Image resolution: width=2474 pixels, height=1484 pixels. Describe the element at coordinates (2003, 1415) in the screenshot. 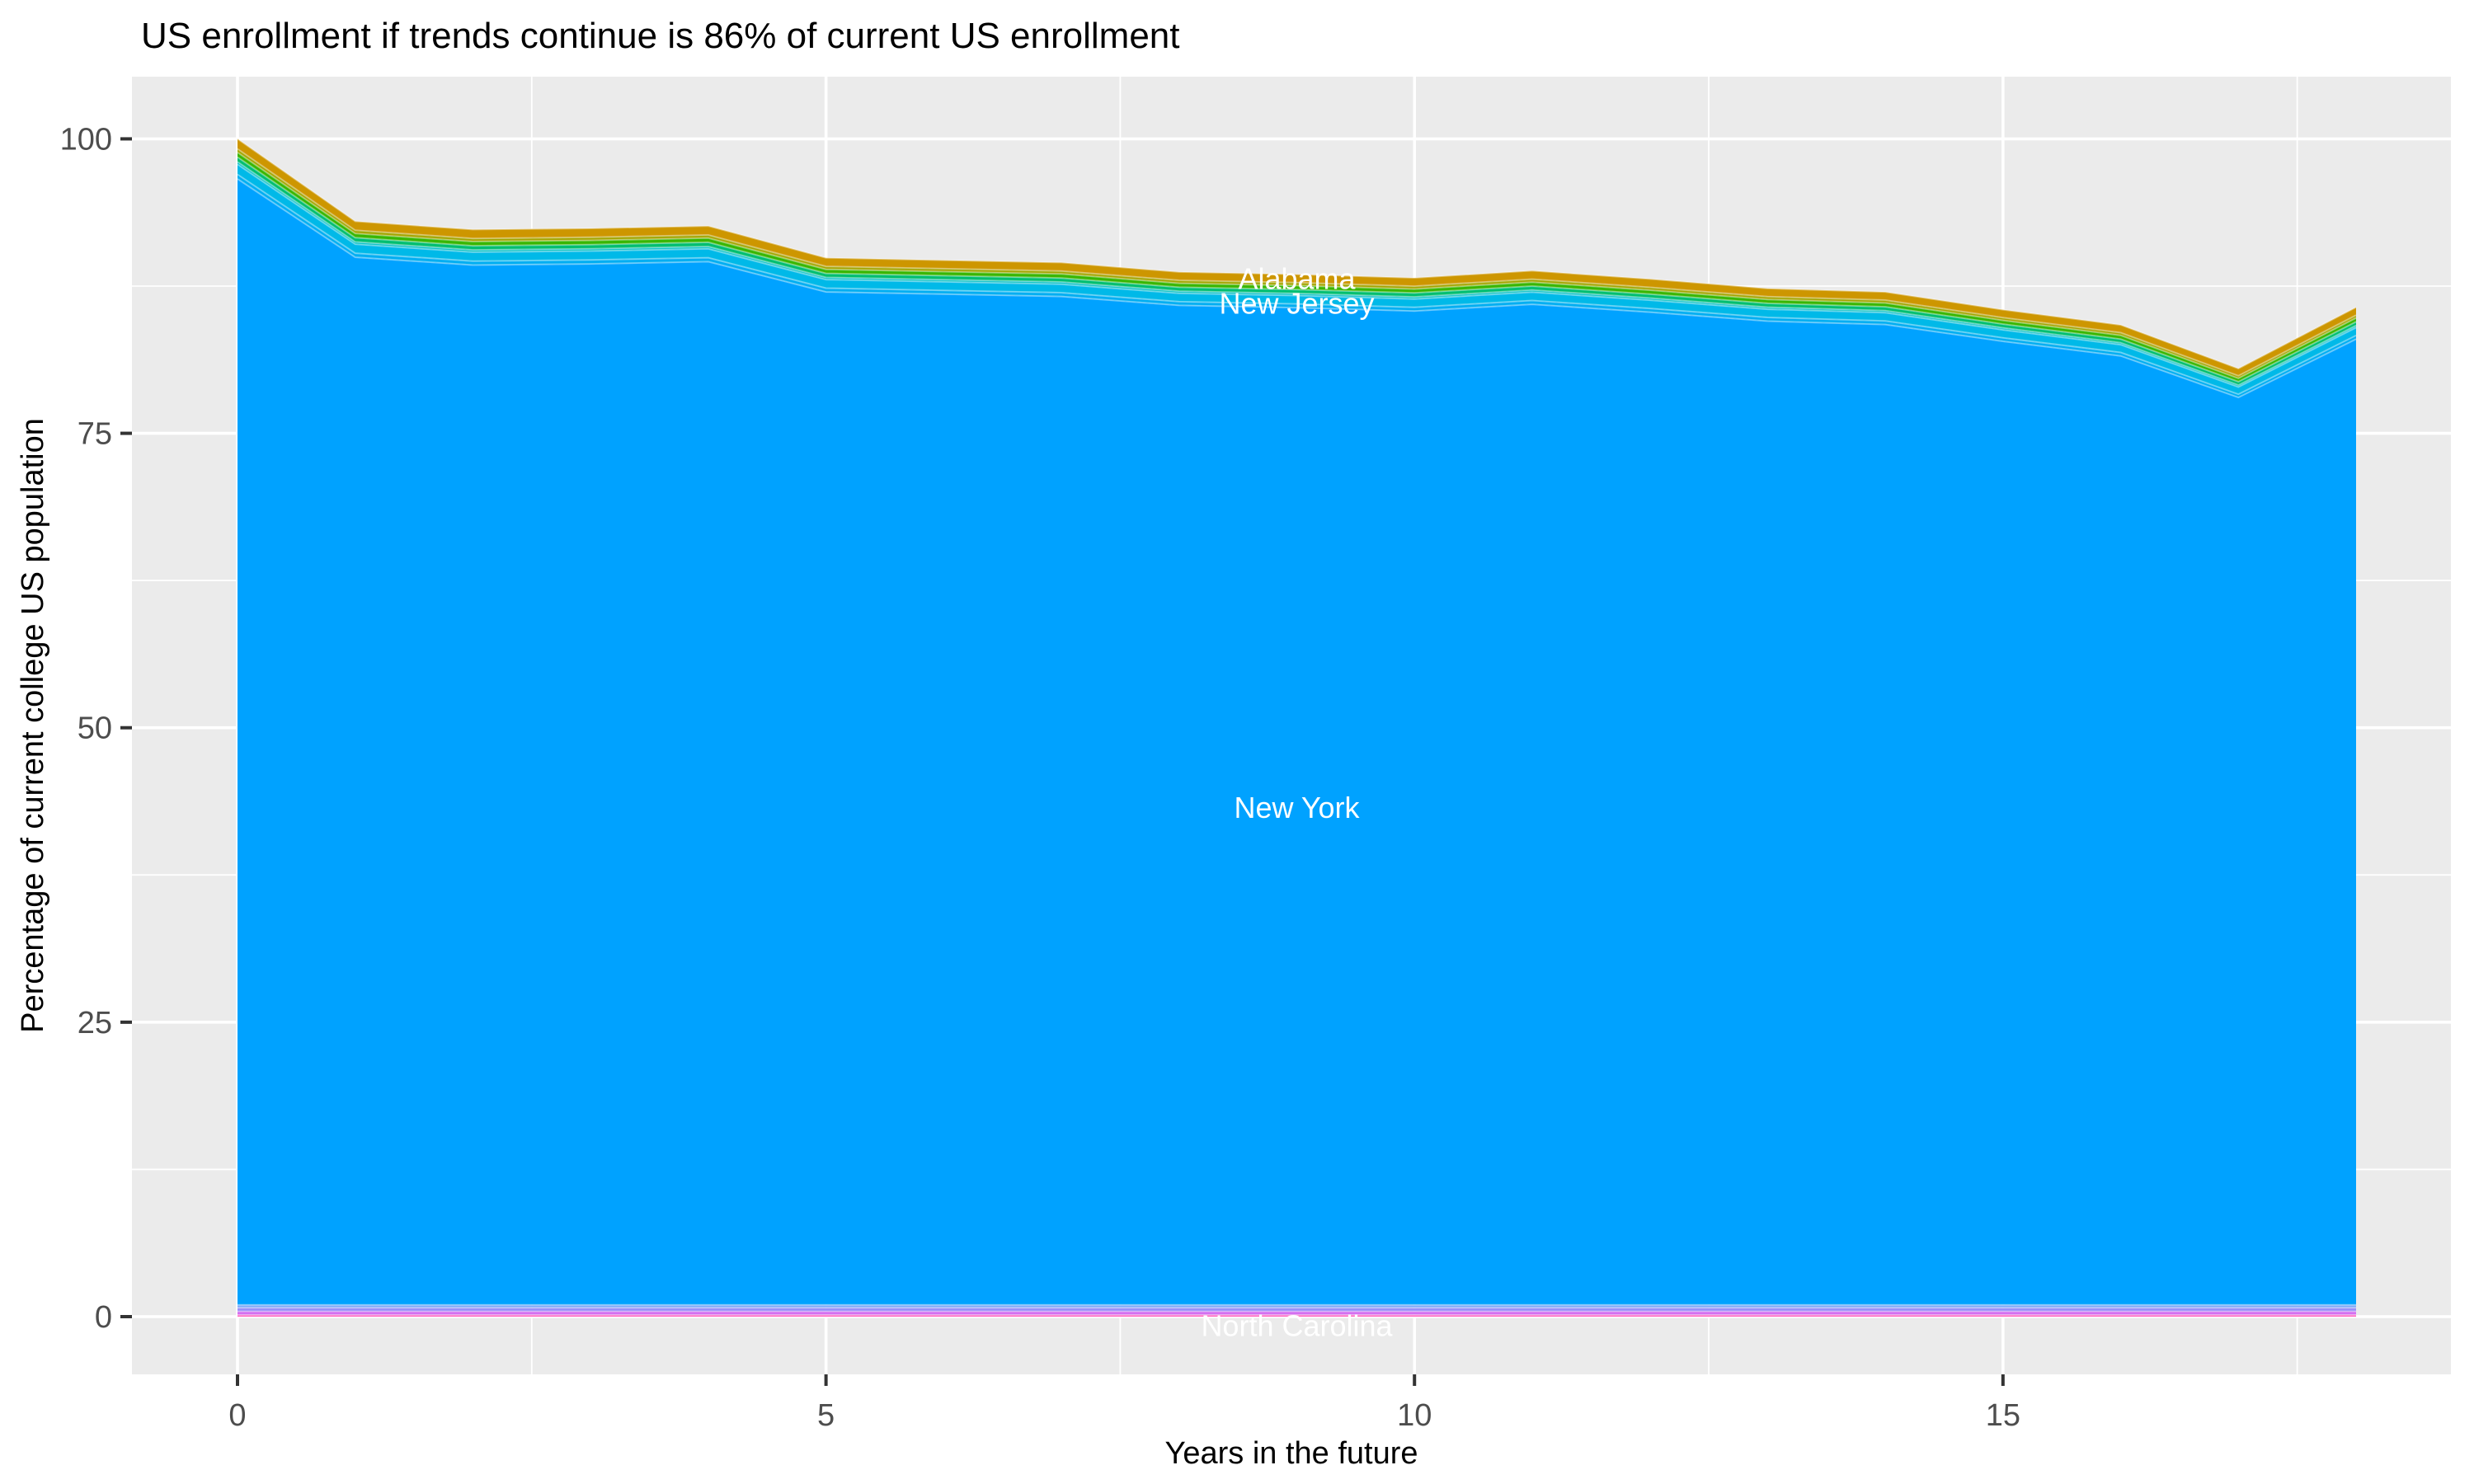

I see `x-tick-label-15: 15` at that location.